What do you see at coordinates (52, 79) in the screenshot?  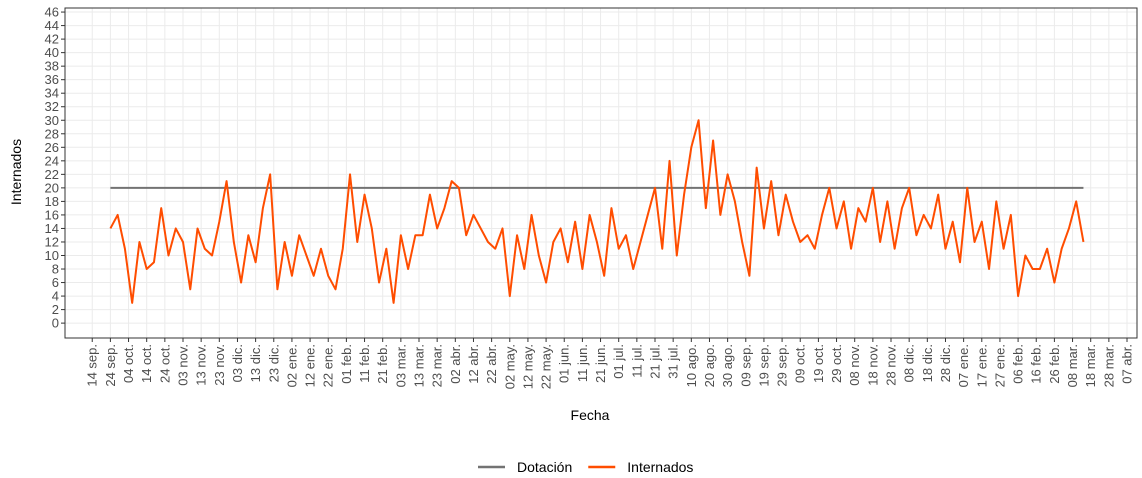 I see `y-tick-label: 36` at bounding box center [52, 79].